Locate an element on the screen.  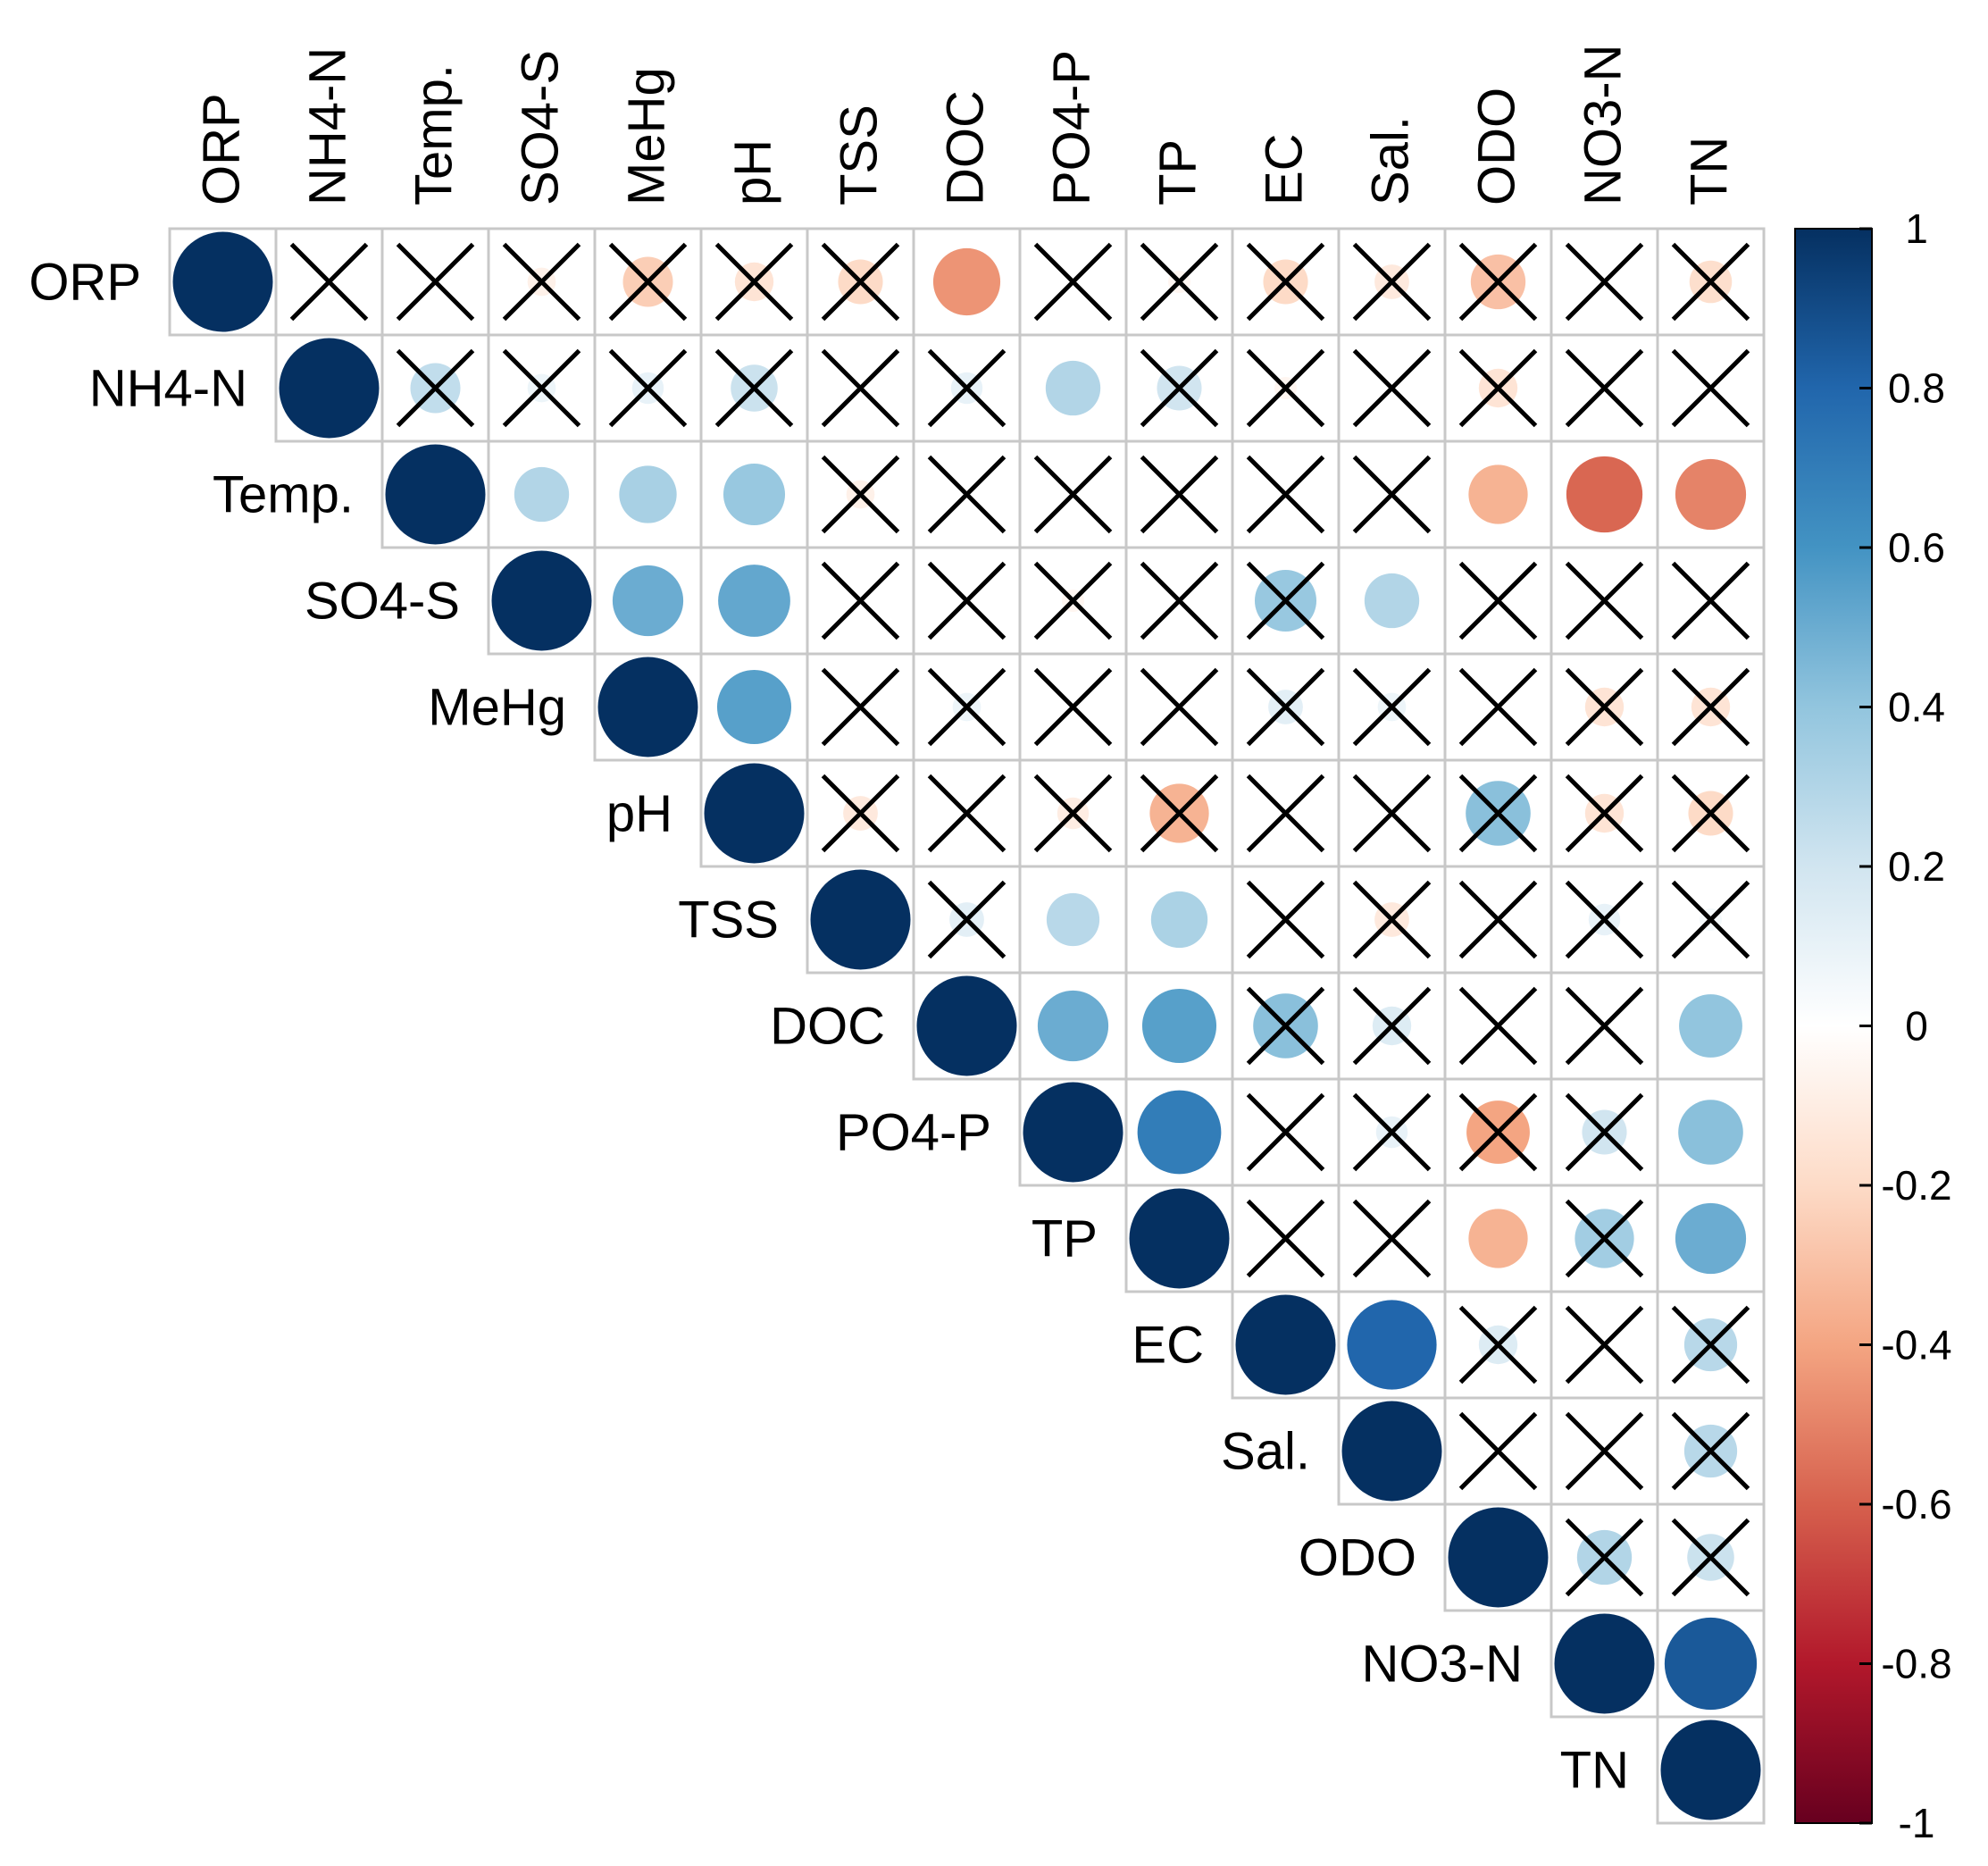
cell-nh4-n-mehg is located at coordinates (648, 388).